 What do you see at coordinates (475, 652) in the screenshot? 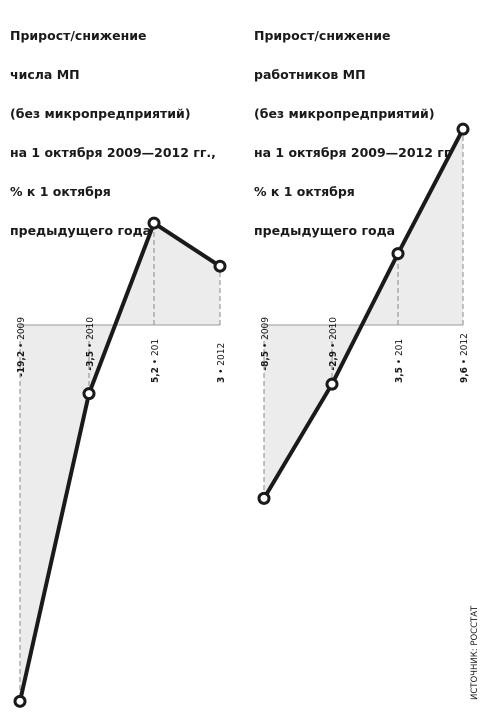
I see `source-note: ИСТОЧНИК: РОССТАТ` at bounding box center [475, 652].